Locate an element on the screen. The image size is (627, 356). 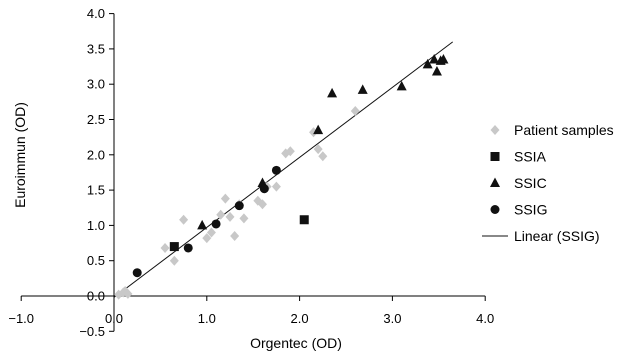
legend-marker-ssia is located at coordinates (495, 156).